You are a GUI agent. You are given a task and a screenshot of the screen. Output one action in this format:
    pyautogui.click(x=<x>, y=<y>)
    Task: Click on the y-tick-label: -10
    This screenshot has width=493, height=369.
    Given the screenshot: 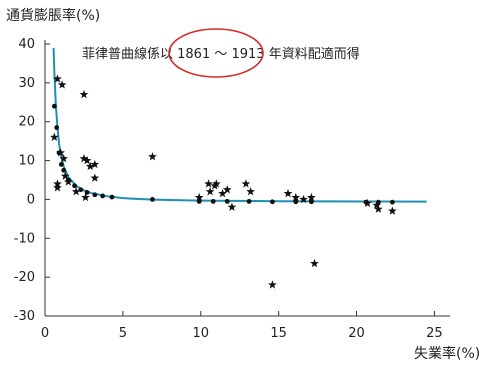 What is the action you would take?
    pyautogui.click(x=24, y=238)
    